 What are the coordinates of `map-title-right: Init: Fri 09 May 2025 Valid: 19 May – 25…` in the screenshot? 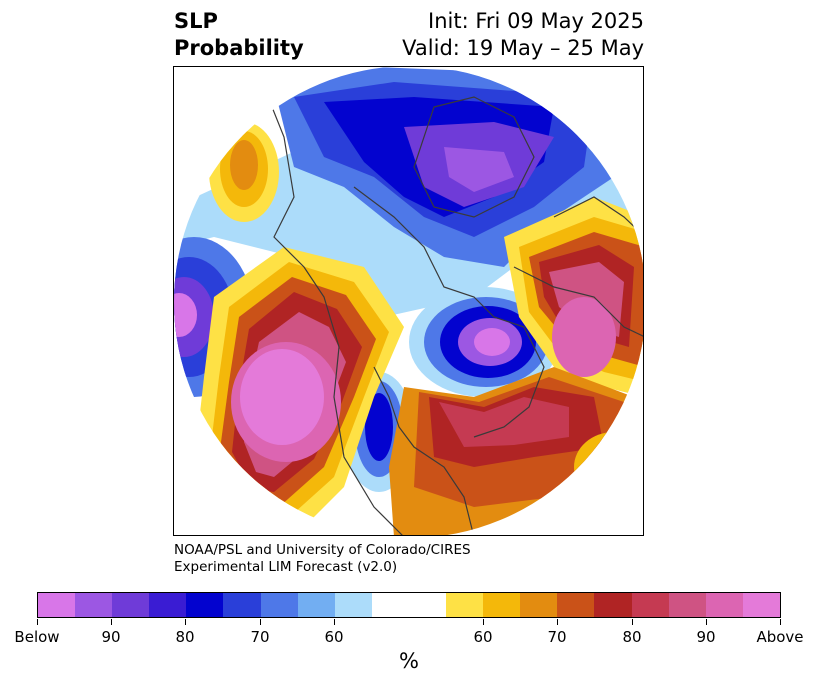 It's located at (523, 35).